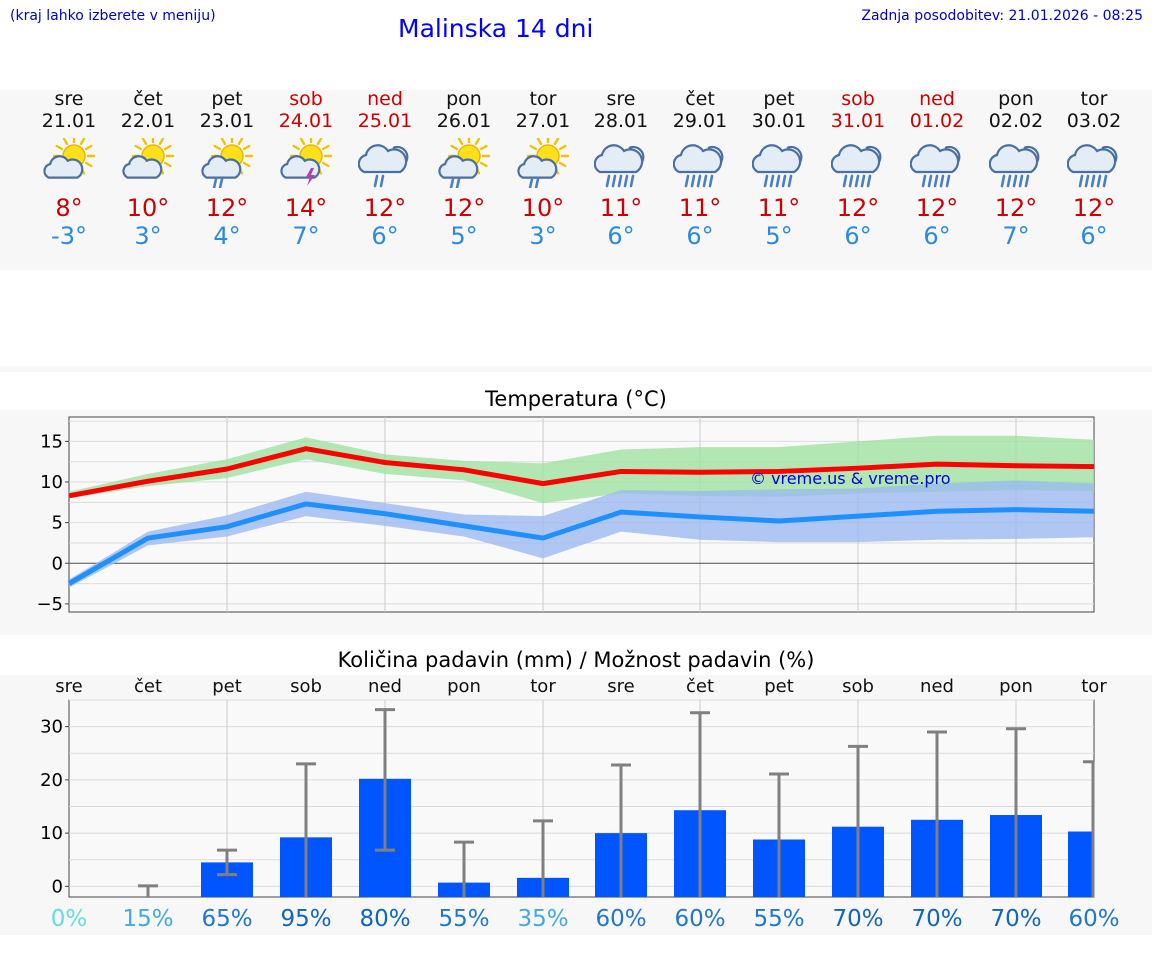 The width and height of the screenshot is (1152, 975). I want to click on y-tick-label: 20, so click(51, 780).